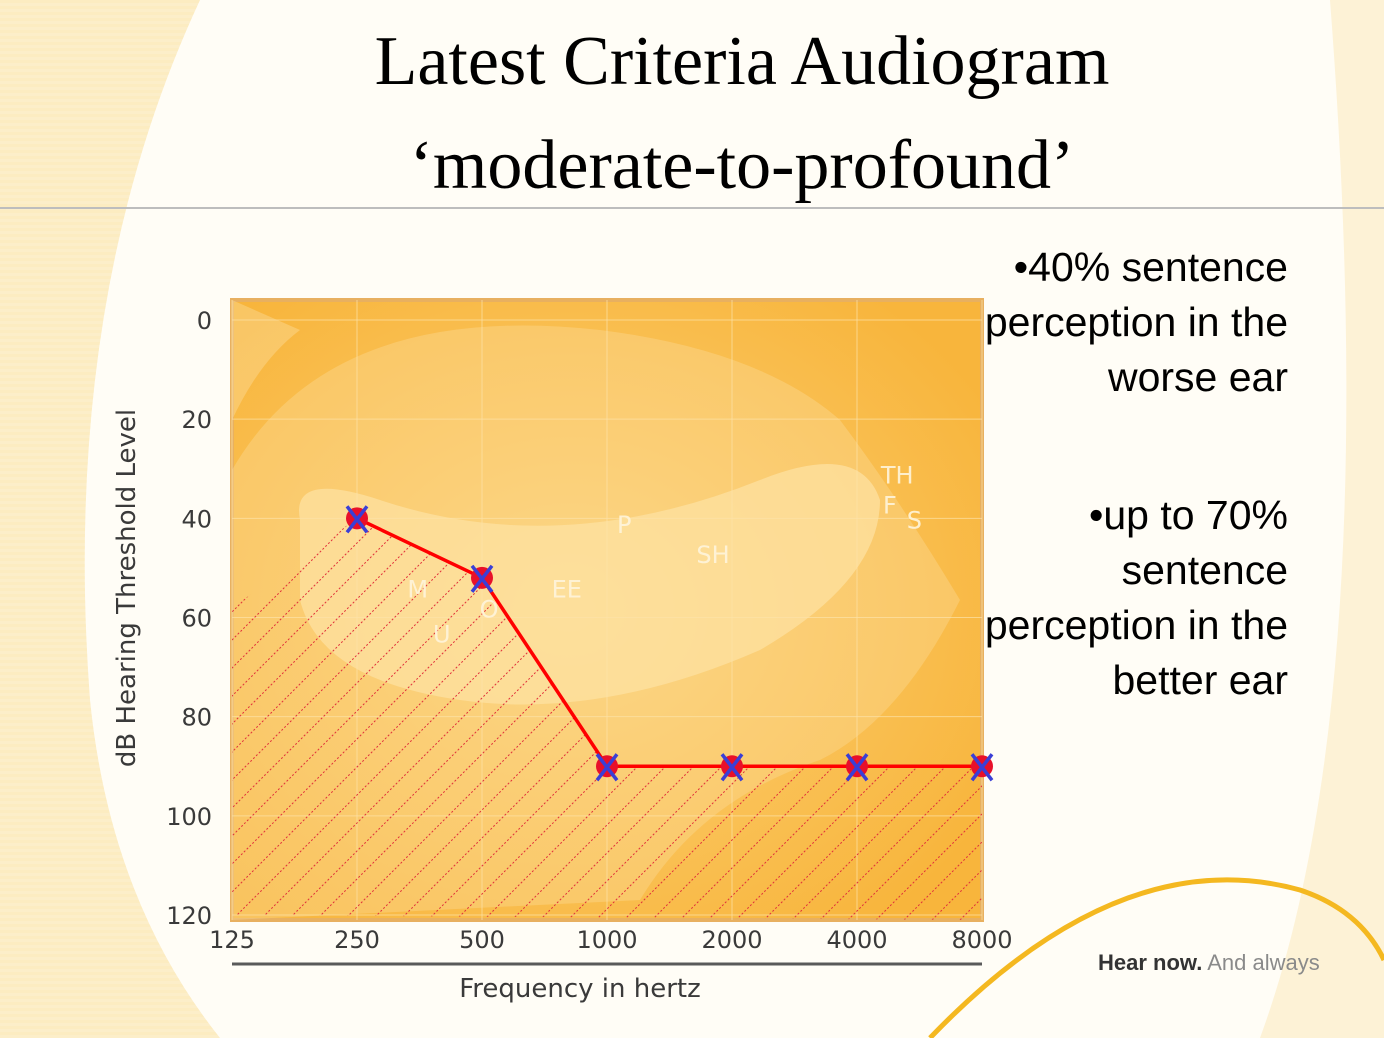 Image resolution: width=1384 pixels, height=1038 pixels. Describe the element at coordinates (489, 610) in the screenshot. I see `speech-label: O` at that location.